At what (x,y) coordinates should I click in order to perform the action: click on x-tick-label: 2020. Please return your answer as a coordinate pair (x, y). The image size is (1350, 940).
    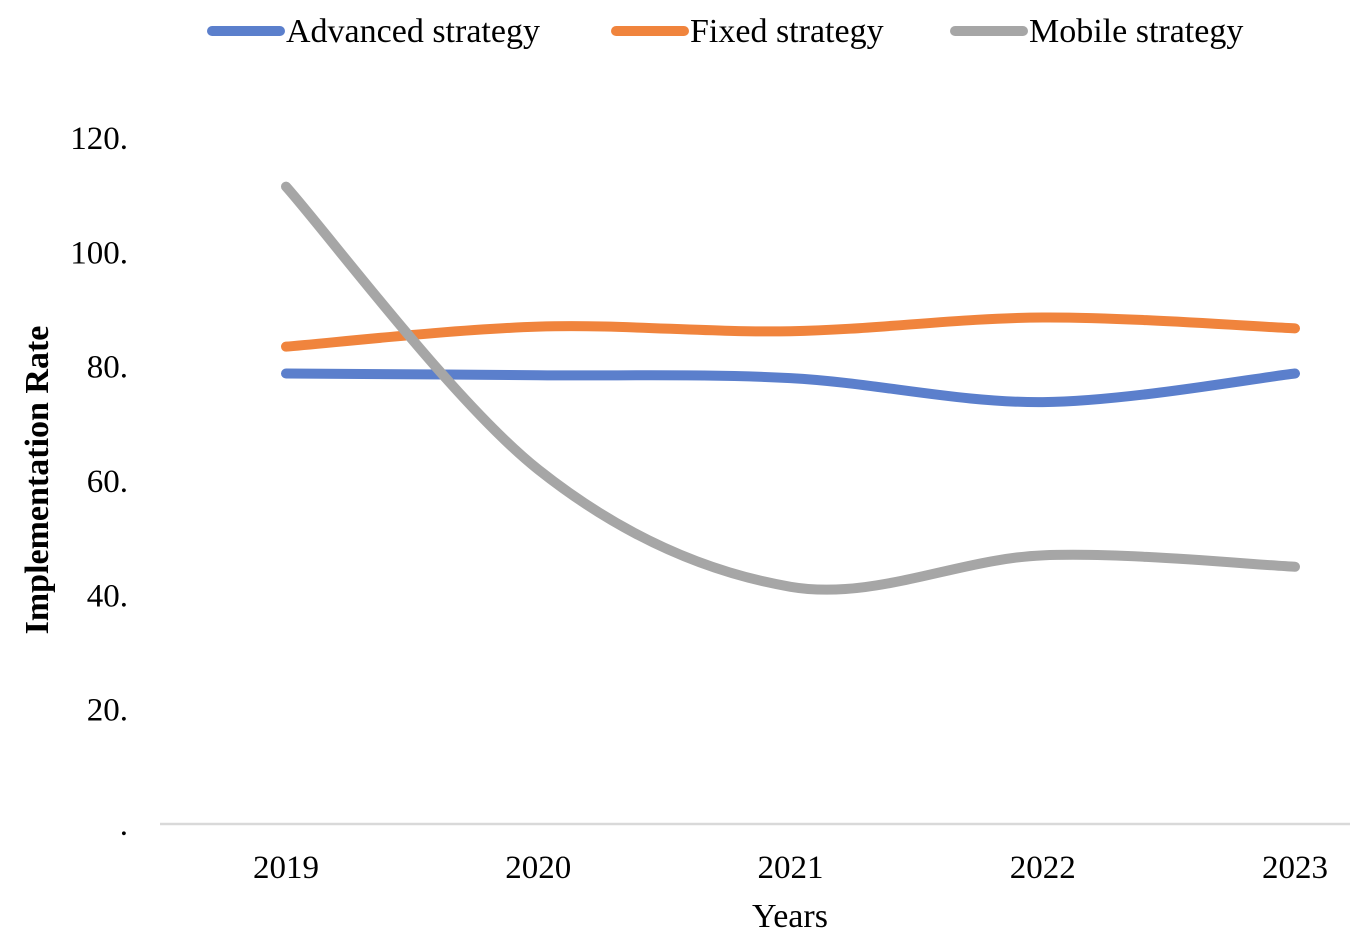
    Looking at the image, I should click on (538, 868).